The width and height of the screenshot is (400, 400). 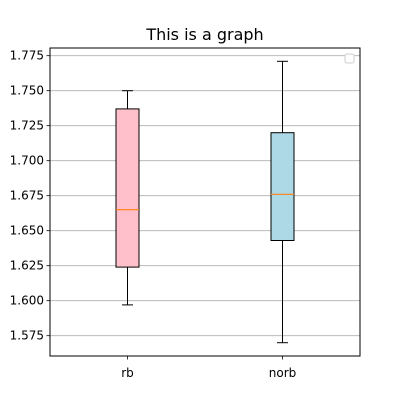 What do you see at coordinates (27, 126) in the screenshot?
I see `y-tick-label: 1.725` at bounding box center [27, 126].